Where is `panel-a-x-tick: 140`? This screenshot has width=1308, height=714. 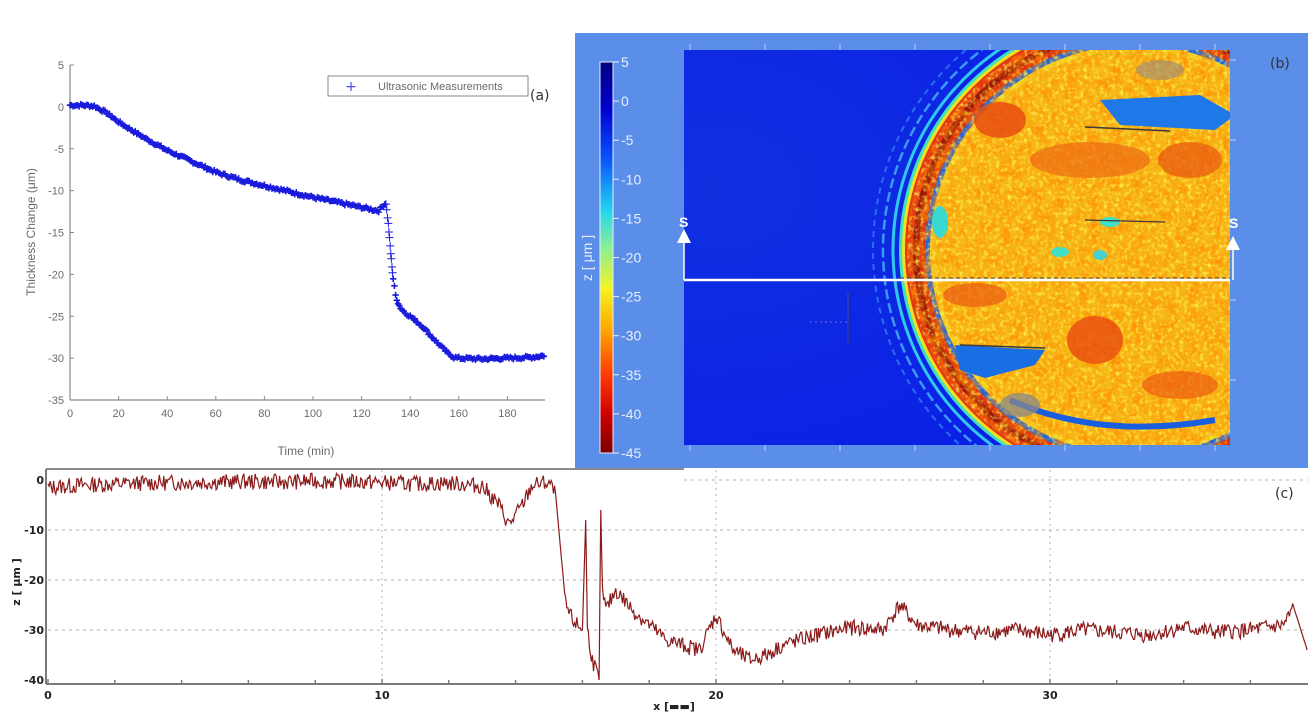 panel-a-x-tick: 140 is located at coordinates (410, 414).